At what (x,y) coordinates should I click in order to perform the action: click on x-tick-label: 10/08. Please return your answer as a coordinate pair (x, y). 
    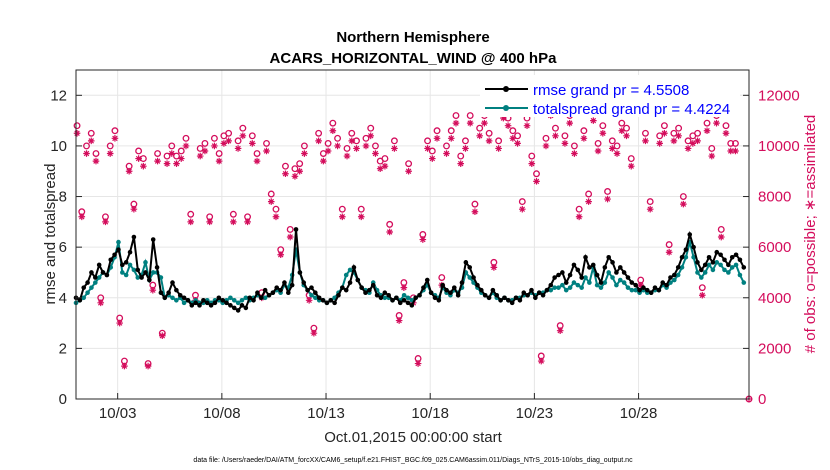
    Looking at the image, I should click on (222, 413).